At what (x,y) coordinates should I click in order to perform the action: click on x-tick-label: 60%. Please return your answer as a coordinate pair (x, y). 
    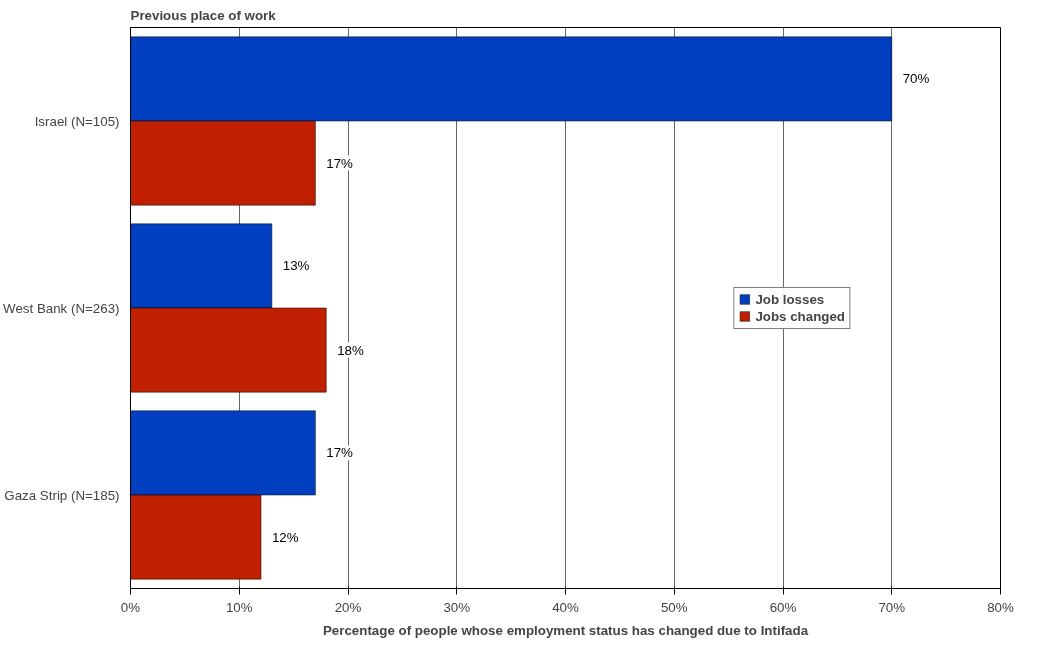
    Looking at the image, I should click on (783, 607).